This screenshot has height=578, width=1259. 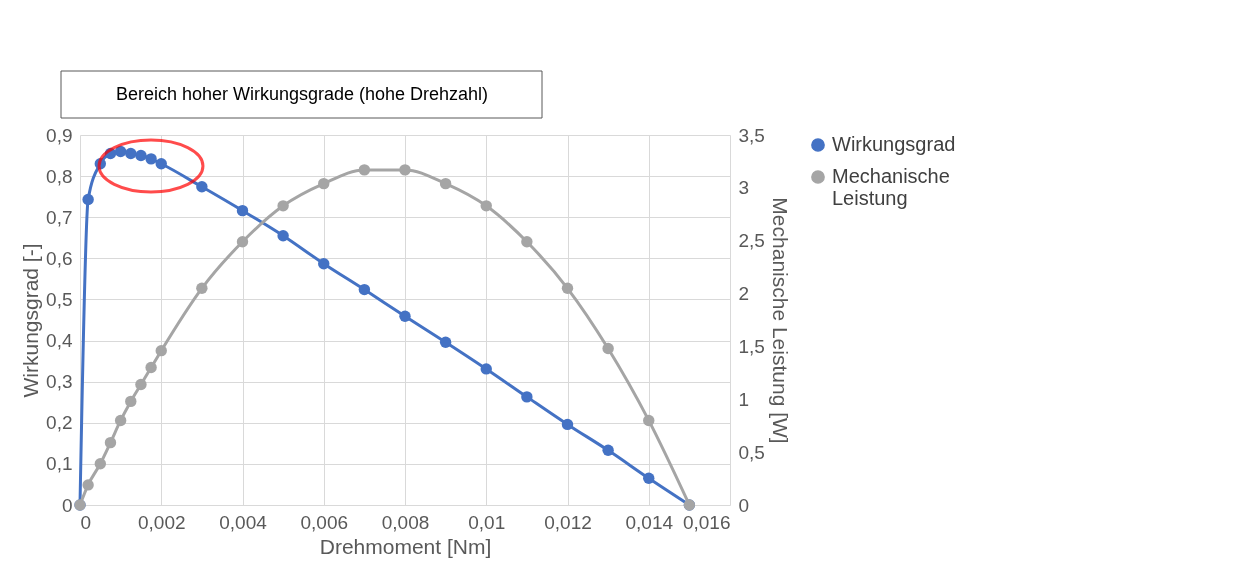 I want to click on x-tick-label: 0,012, so click(x=568, y=522).